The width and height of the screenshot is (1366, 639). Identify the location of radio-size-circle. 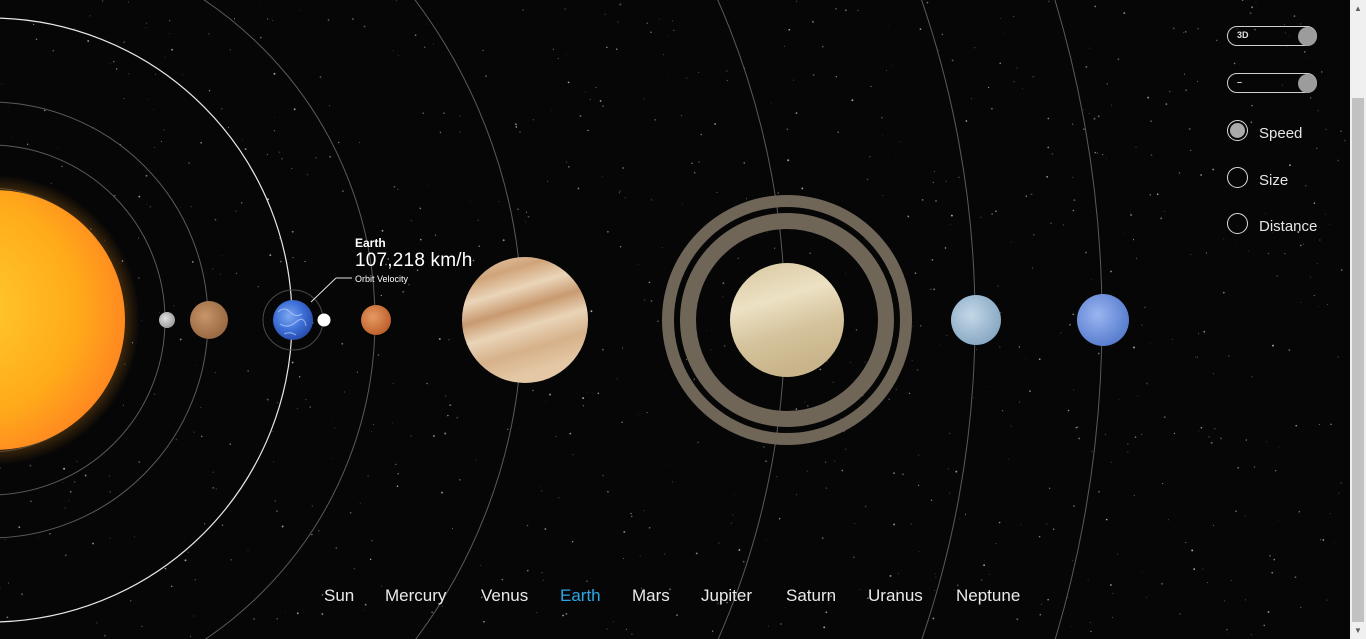
(1237, 177).